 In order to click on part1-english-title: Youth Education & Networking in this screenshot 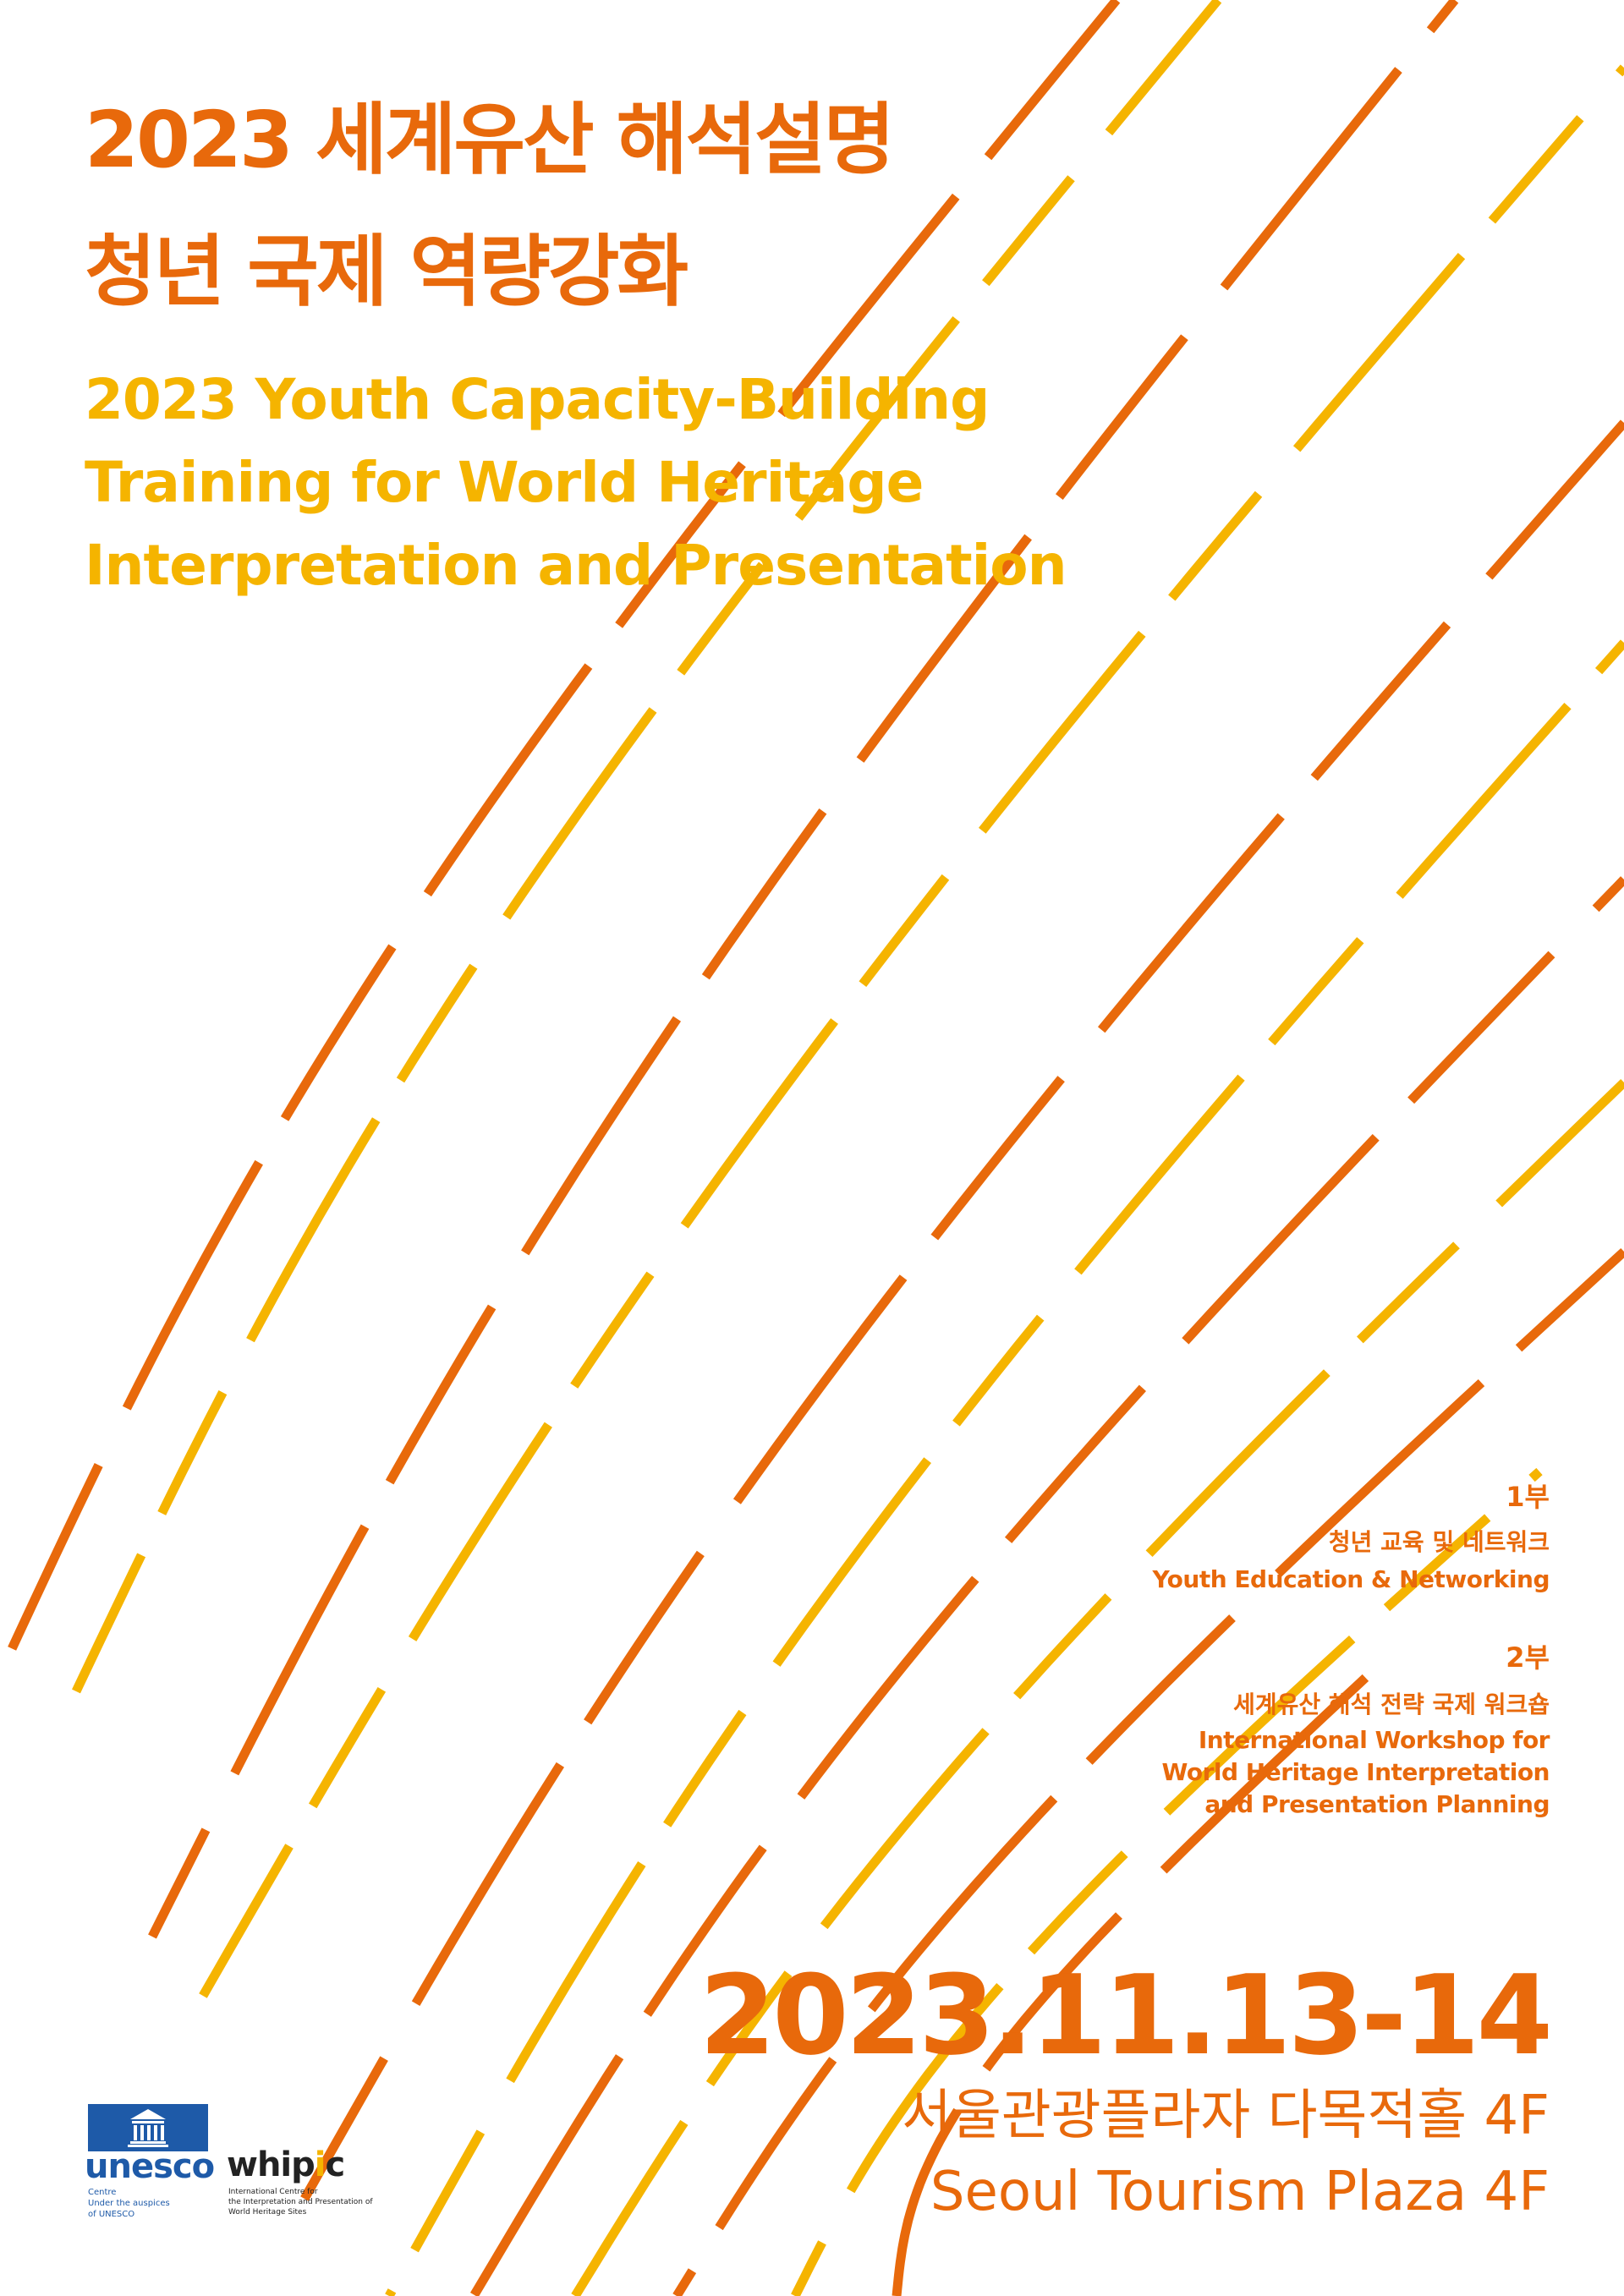, I will do `click(1351, 1579)`.